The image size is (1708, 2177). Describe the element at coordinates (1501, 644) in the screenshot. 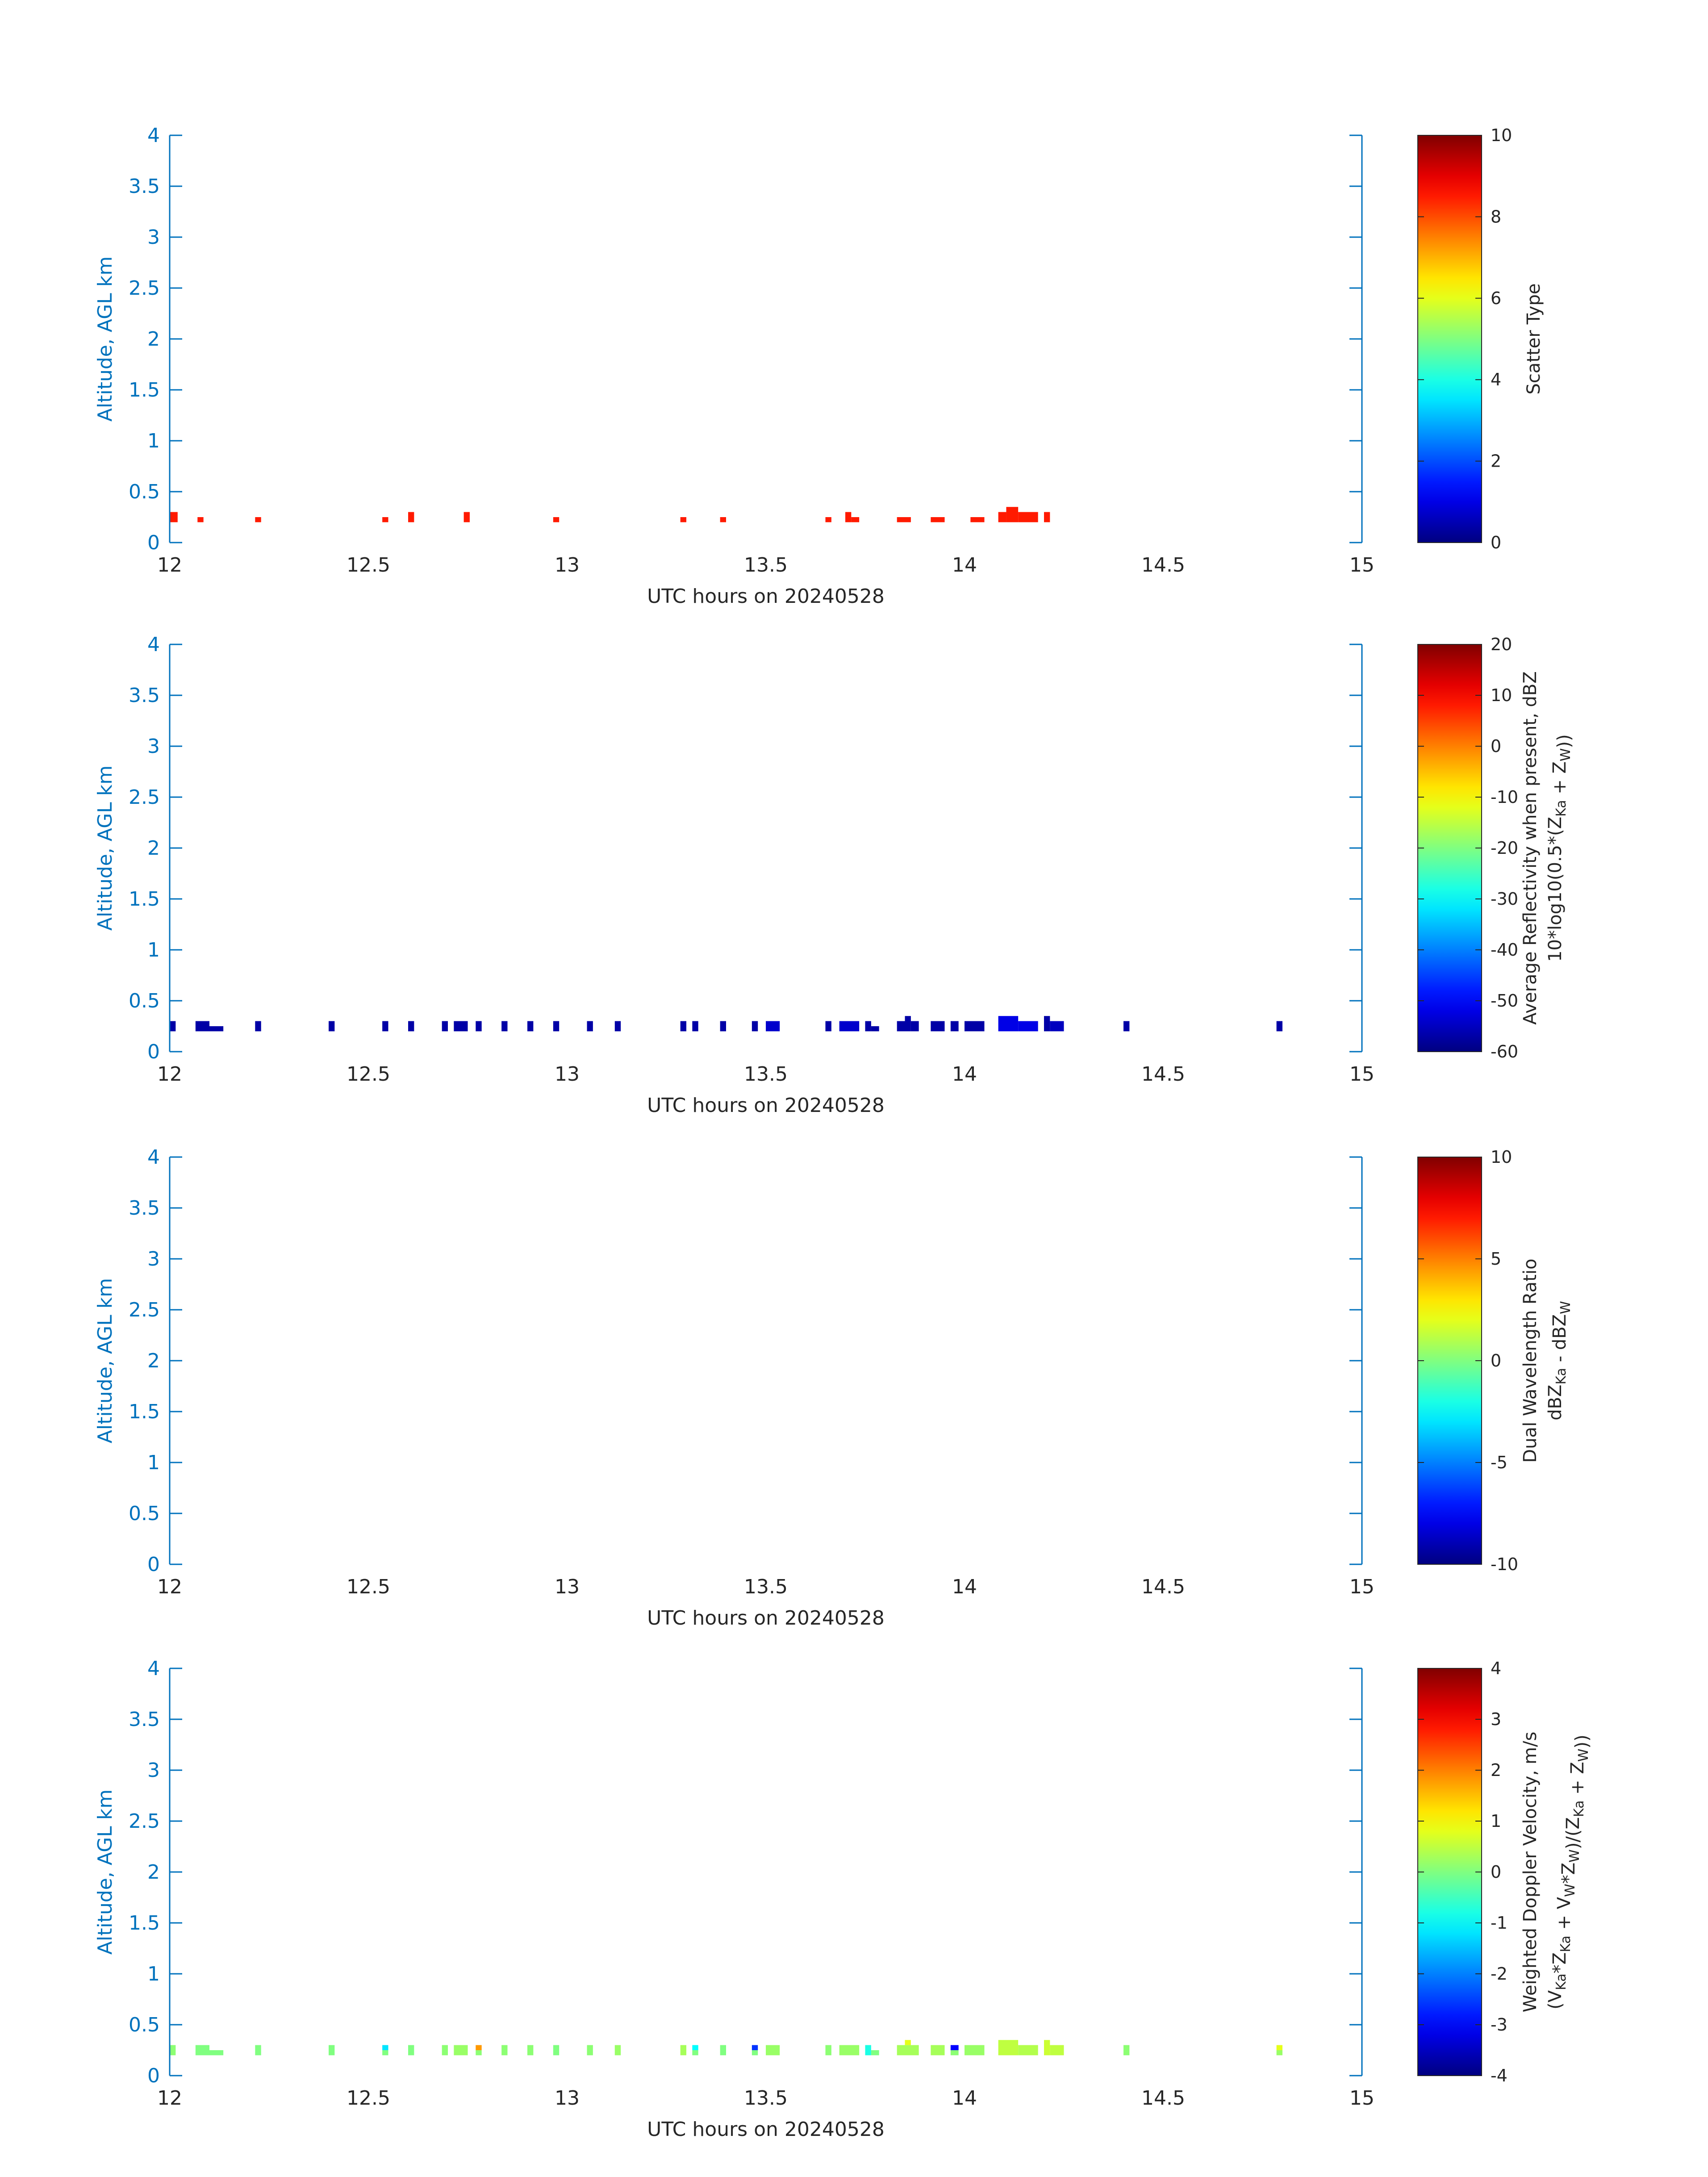

I see `colorbar-tick-label: 20` at that location.